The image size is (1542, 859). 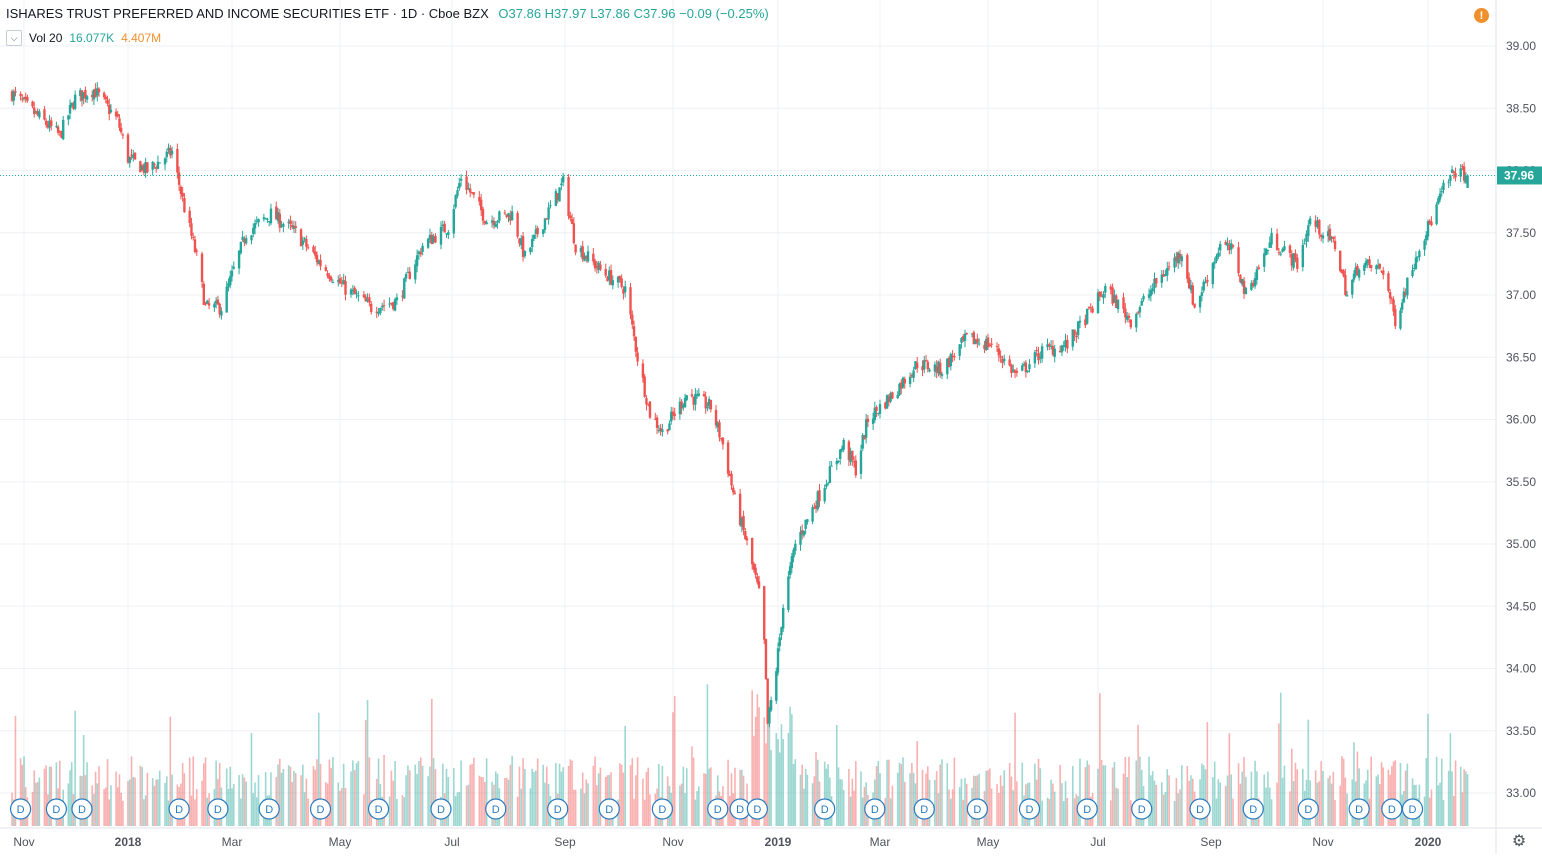 I want to click on alert-icon: !, so click(x=1481, y=15).